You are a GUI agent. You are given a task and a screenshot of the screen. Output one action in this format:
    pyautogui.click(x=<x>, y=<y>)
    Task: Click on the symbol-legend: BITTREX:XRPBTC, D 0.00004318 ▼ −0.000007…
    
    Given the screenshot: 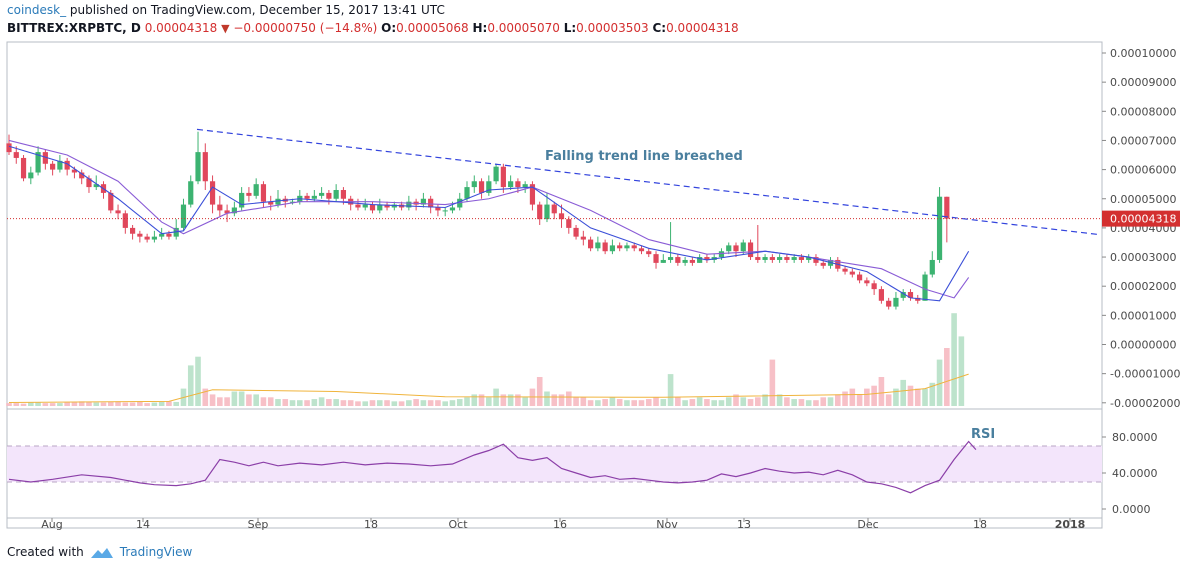 What is the action you would take?
    pyautogui.click(x=373, y=28)
    